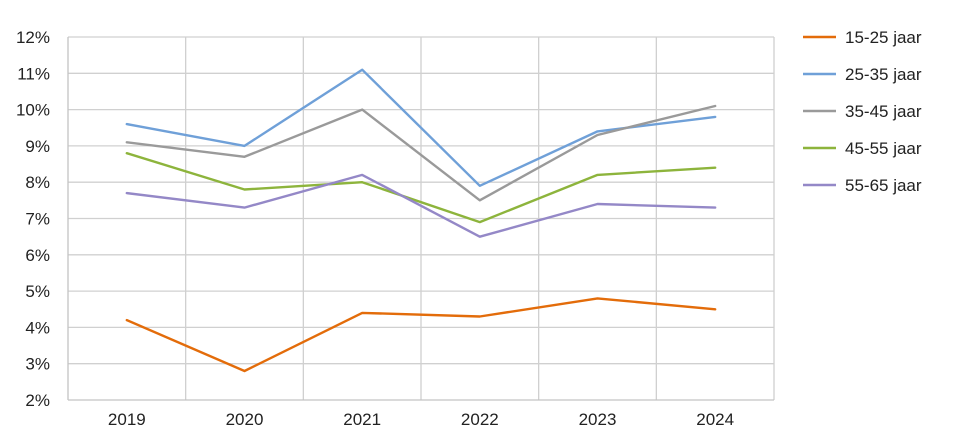 This screenshot has width=960, height=437. I want to click on x-tick-label: 2021, so click(362, 419).